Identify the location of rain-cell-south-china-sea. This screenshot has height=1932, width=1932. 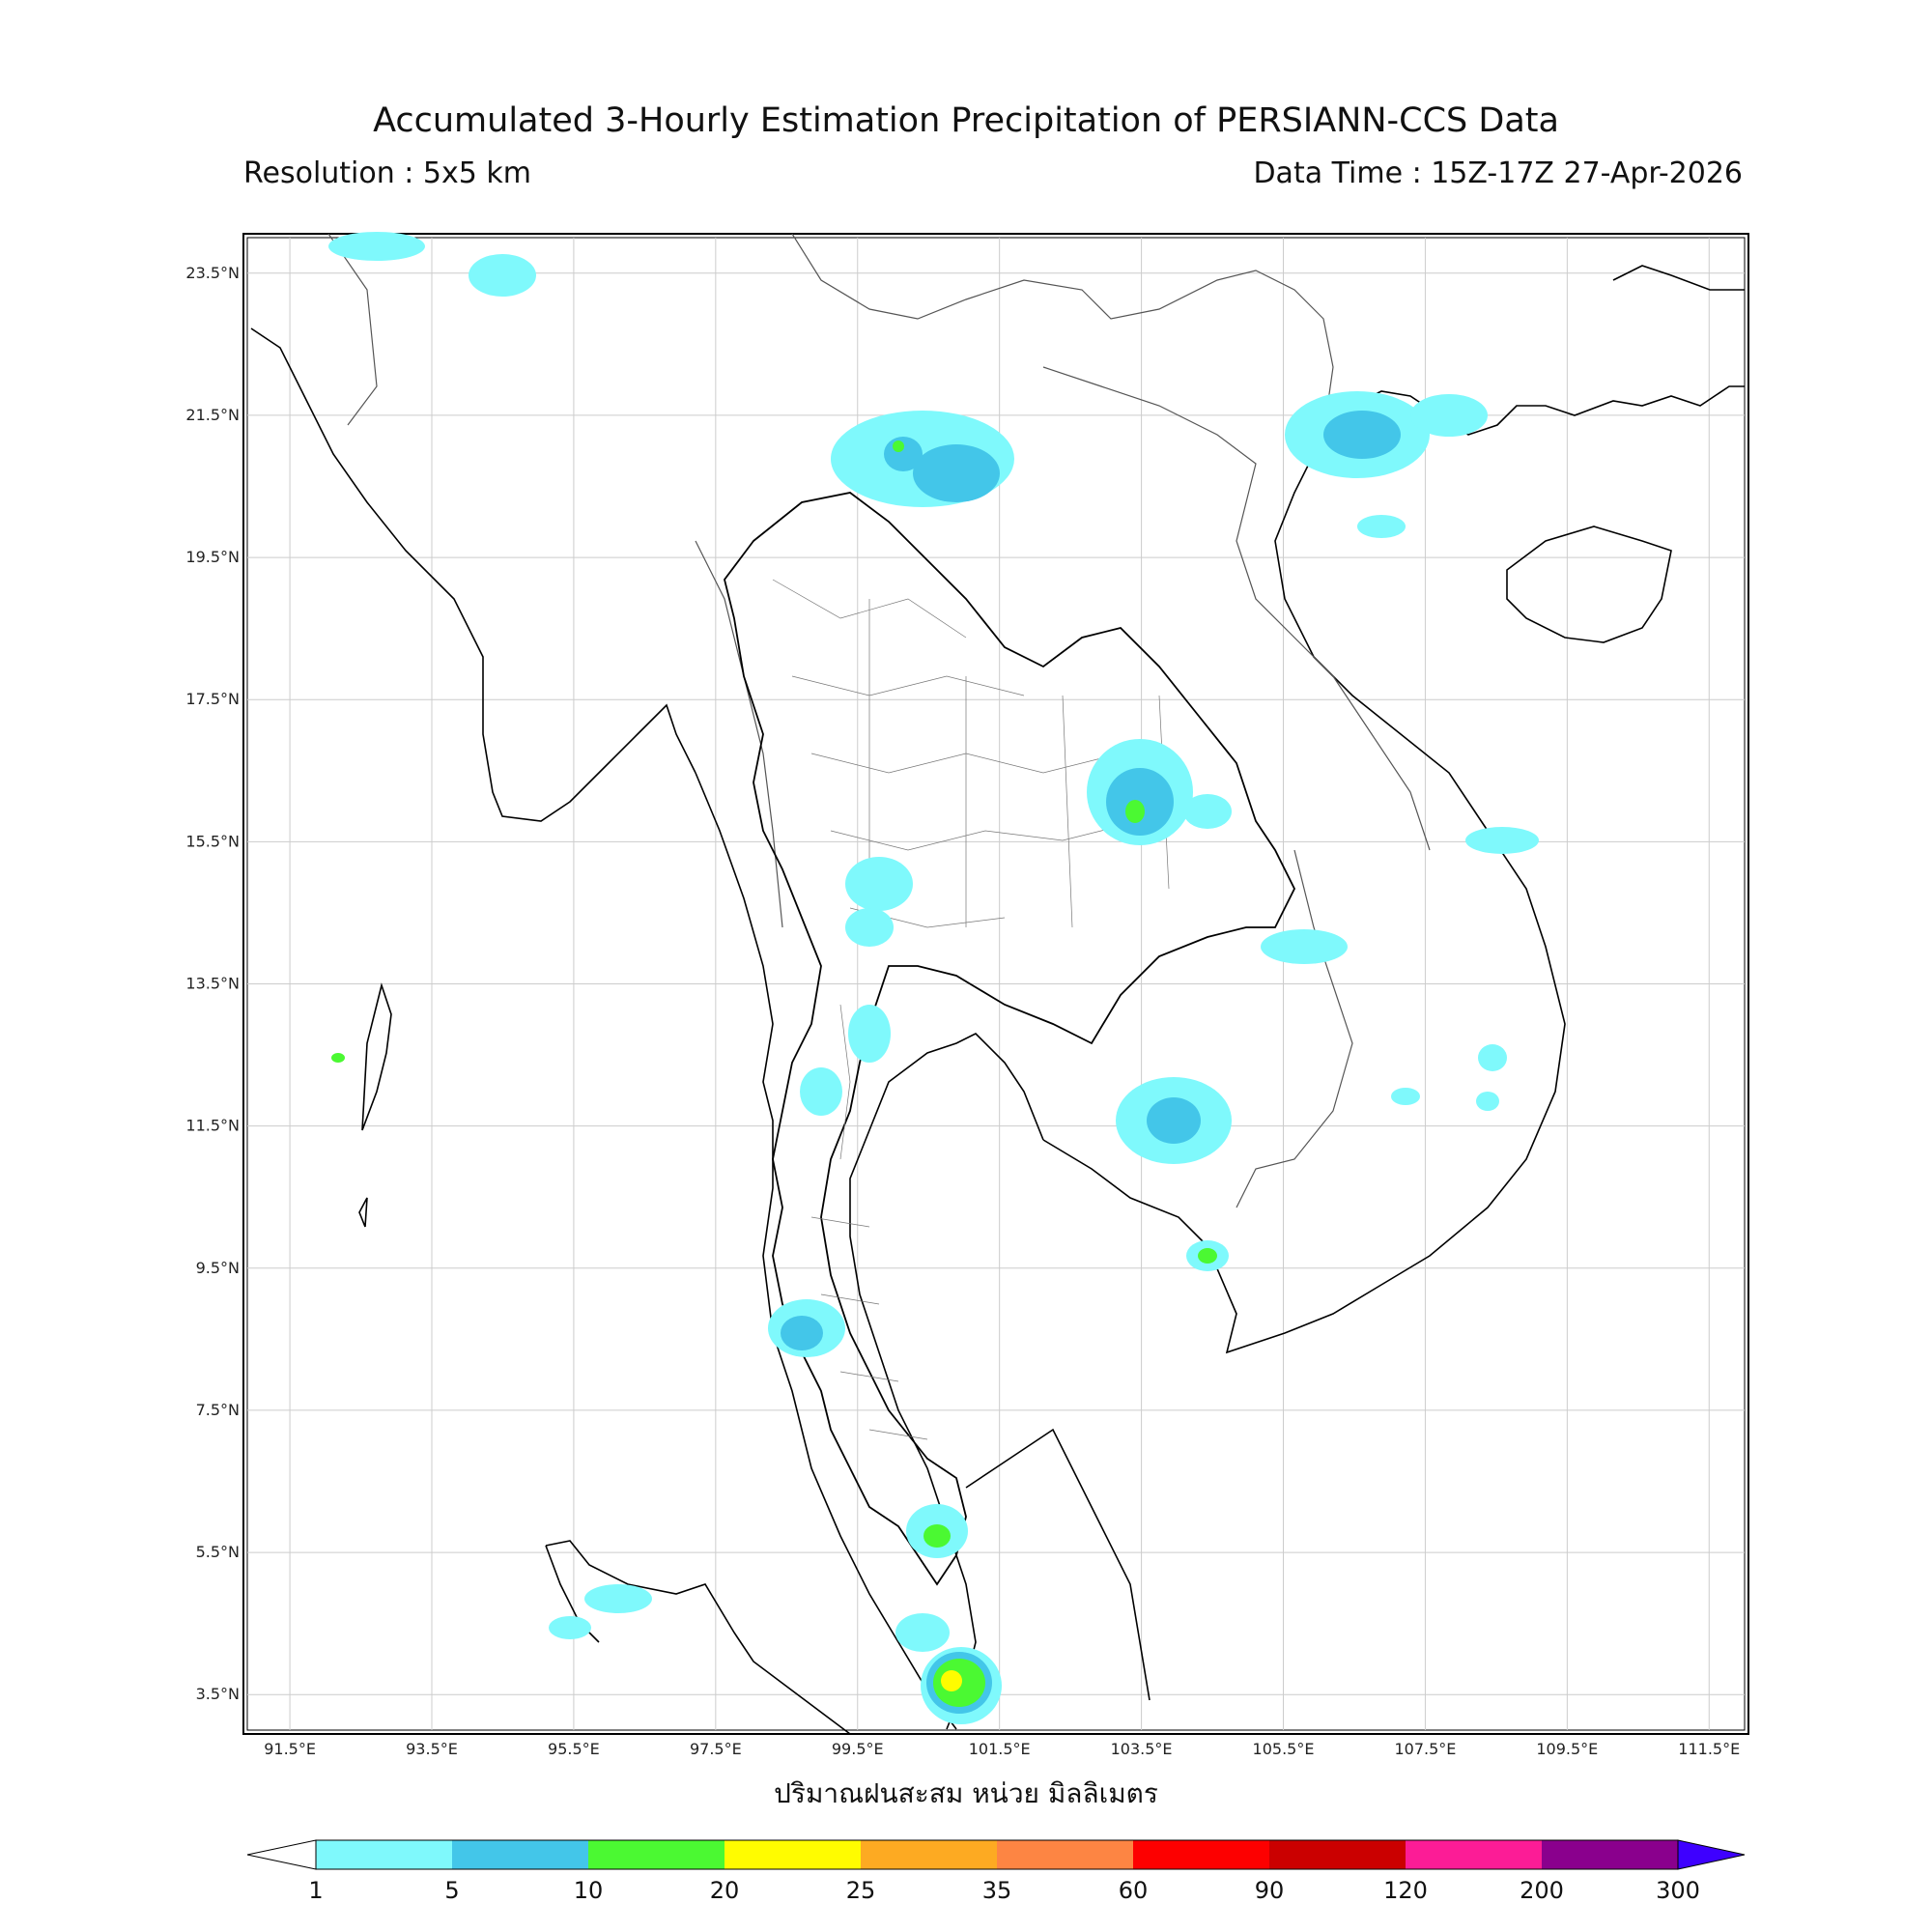
(1492, 1057).